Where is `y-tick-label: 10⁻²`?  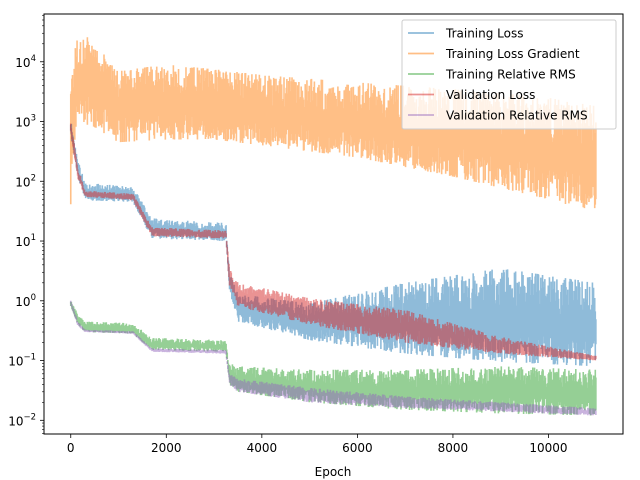
y-tick-label: 10⁻² is located at coordinates (22, 420).